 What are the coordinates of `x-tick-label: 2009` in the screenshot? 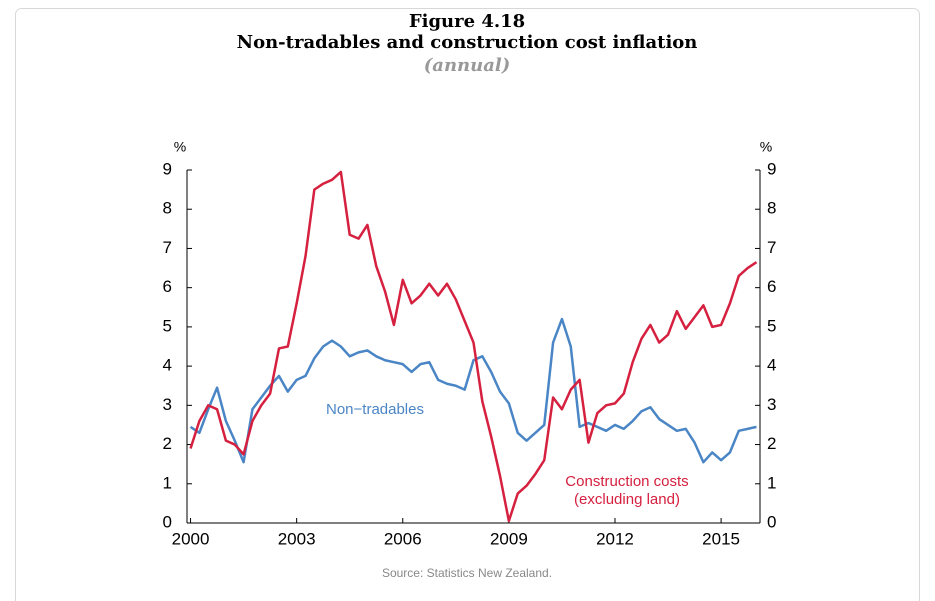 It's located at (509, 538).